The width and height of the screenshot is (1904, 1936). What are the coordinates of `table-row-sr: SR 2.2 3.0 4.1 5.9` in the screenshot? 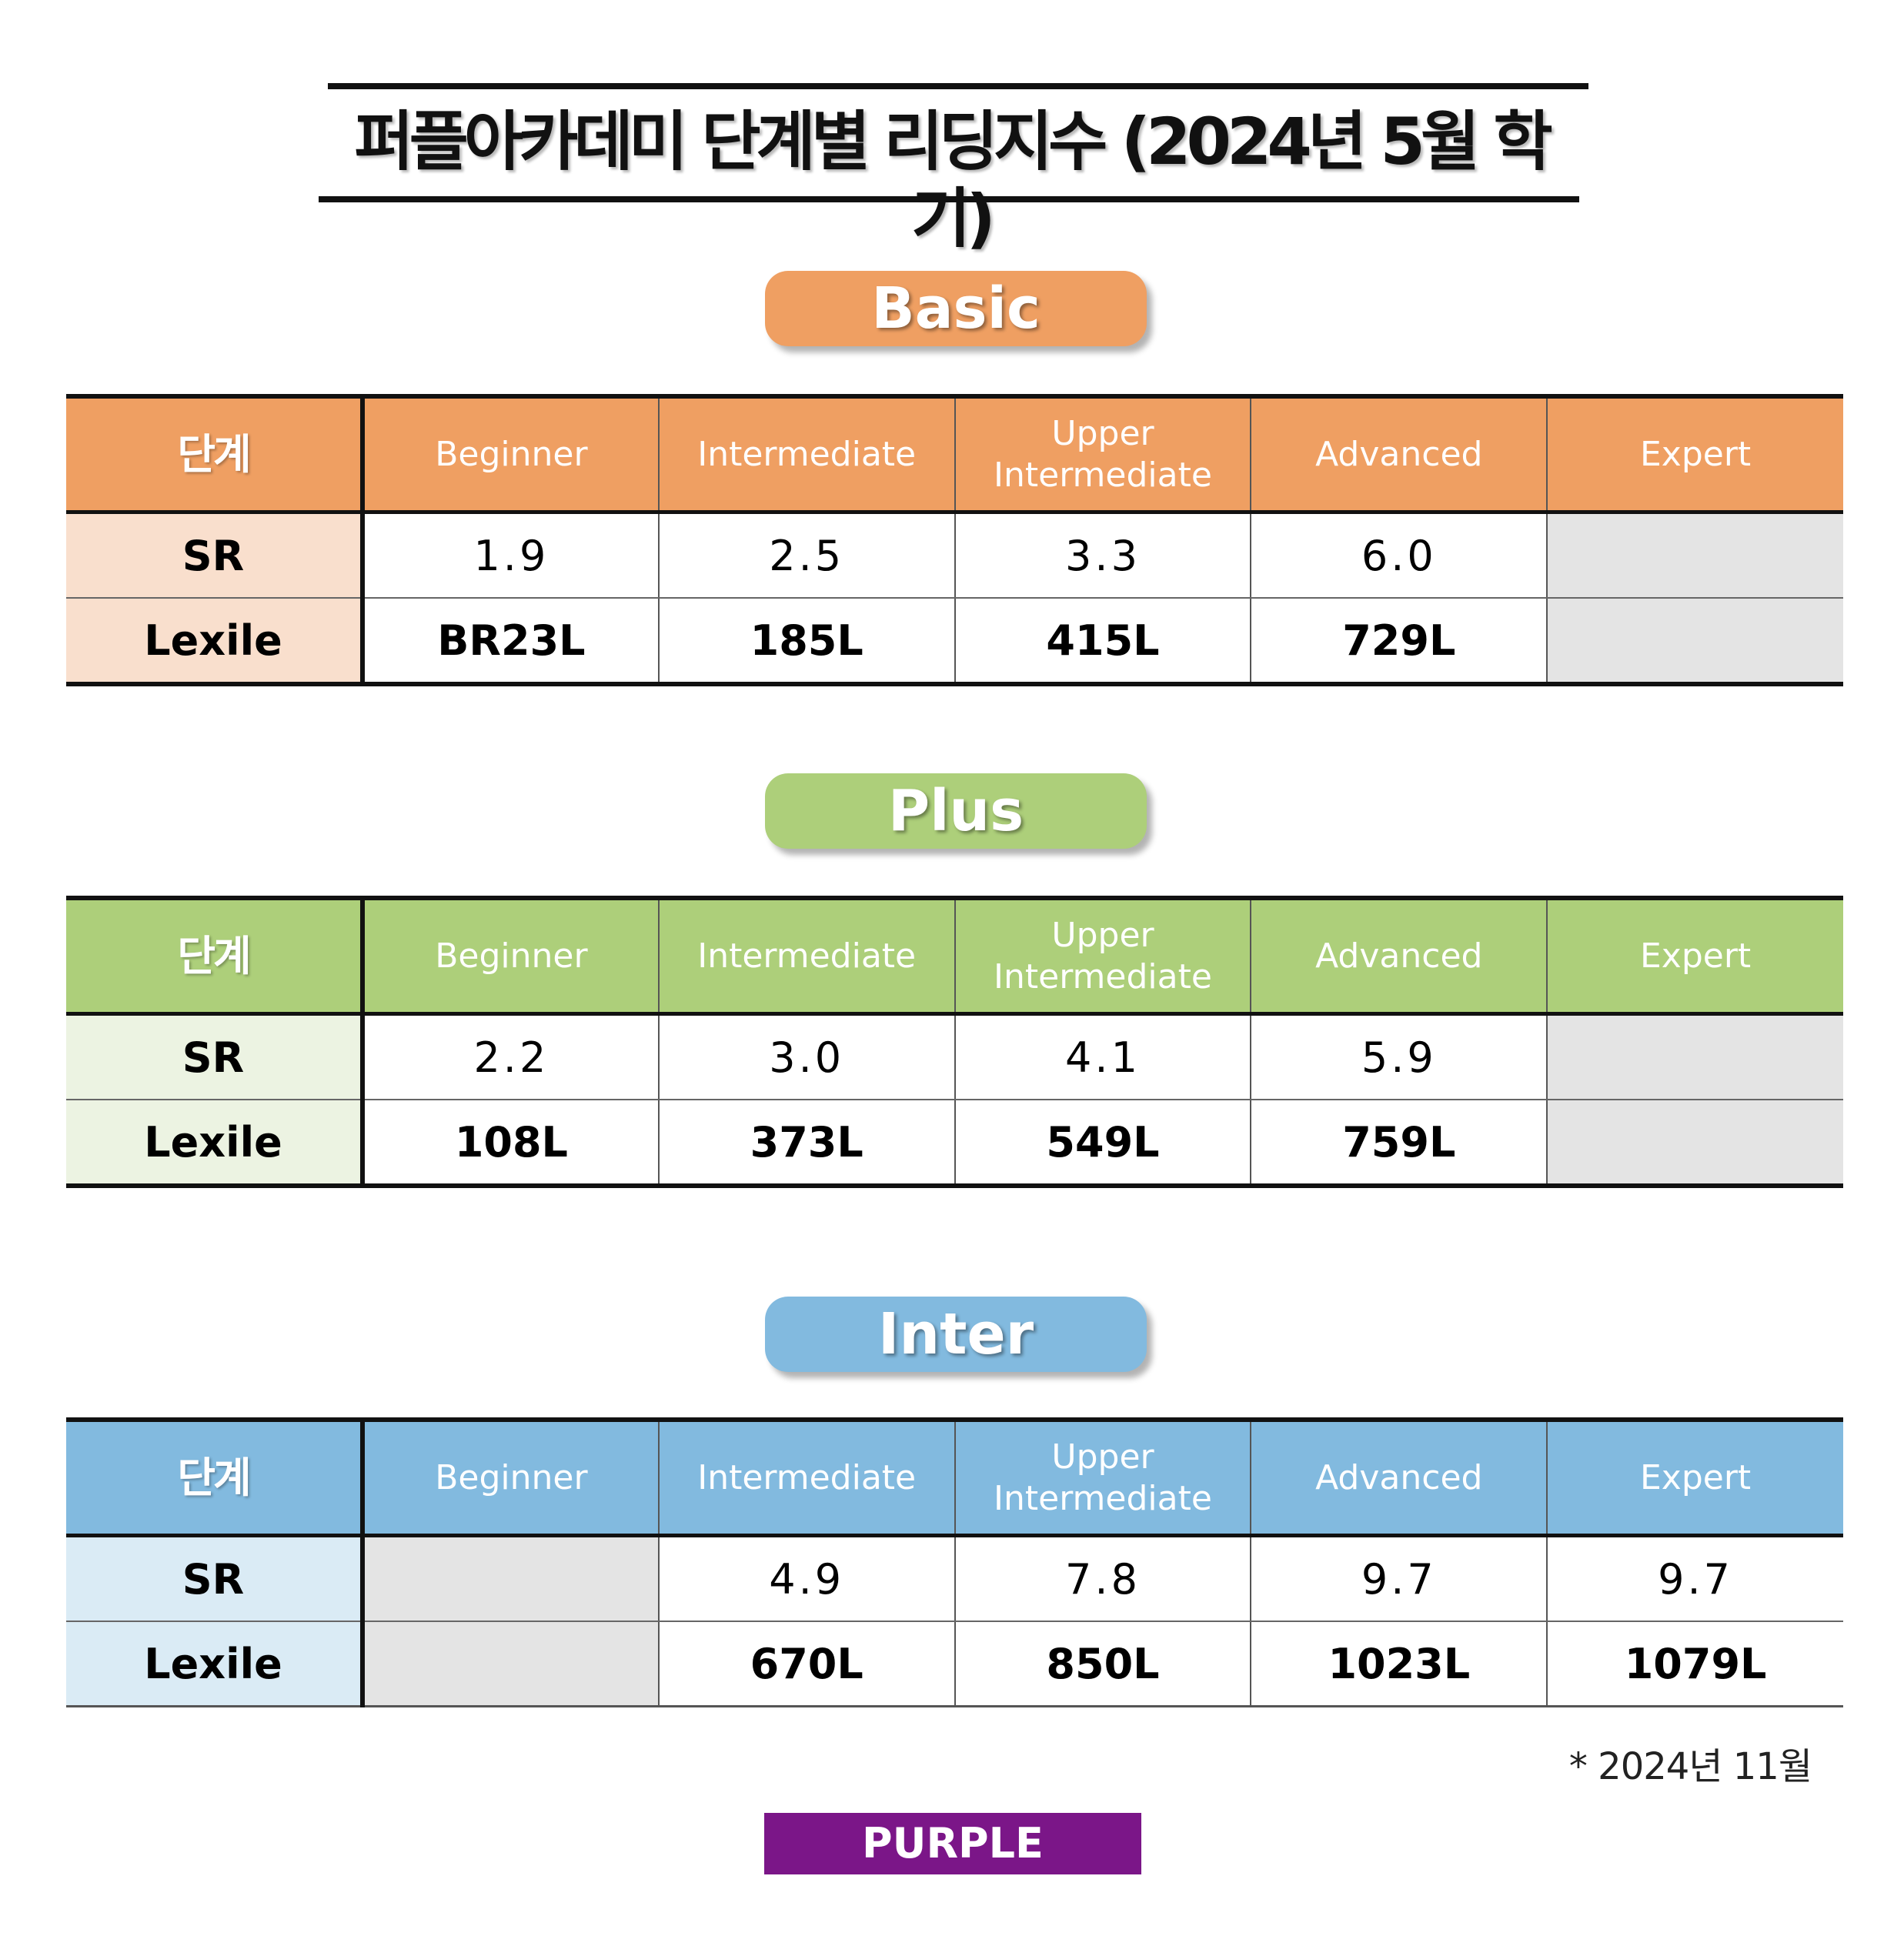 It's located at (954, 1056).